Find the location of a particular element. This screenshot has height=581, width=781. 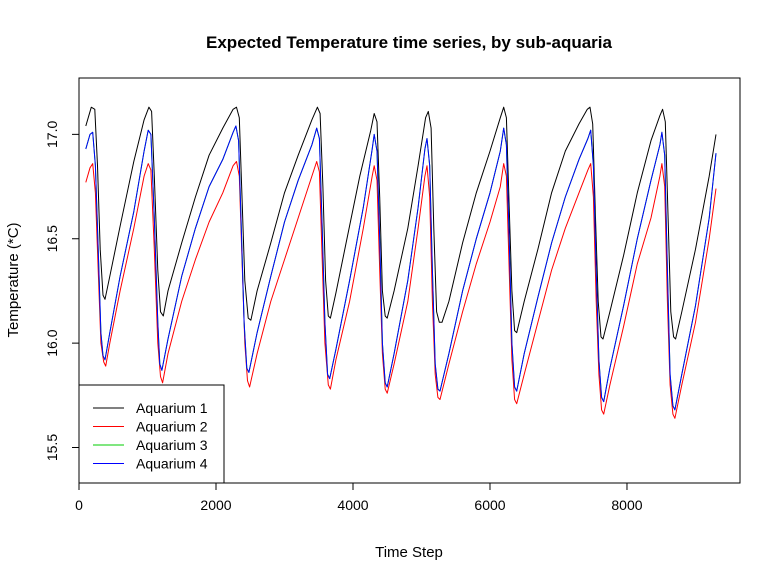

x-tick-label: 2000 is located at coordinates (215, 505).